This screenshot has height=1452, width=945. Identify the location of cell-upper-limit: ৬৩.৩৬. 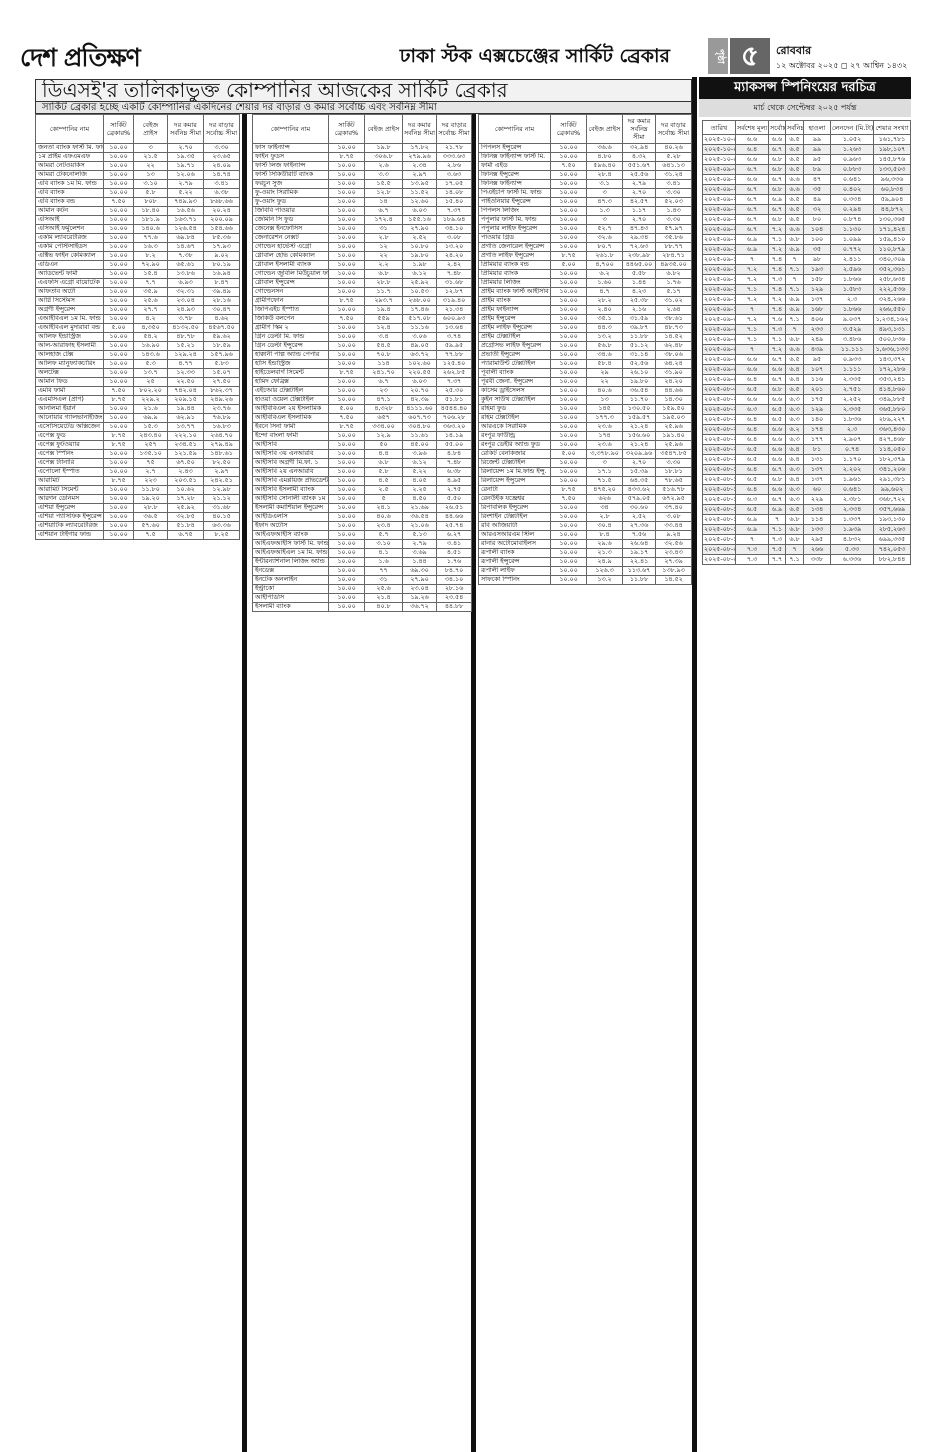
(221, 526).